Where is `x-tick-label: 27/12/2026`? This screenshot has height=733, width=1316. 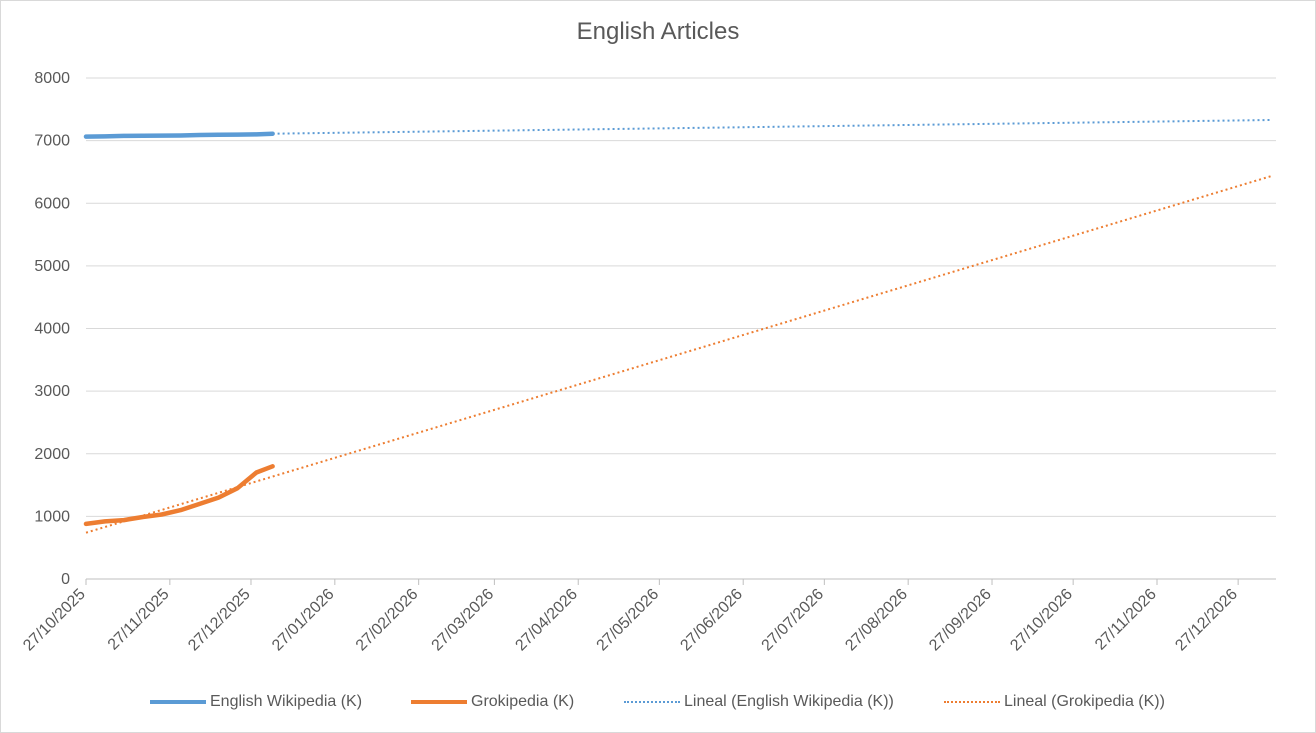 x-tick-label: 27/12/2026 is located at coordinates (1206, 620).